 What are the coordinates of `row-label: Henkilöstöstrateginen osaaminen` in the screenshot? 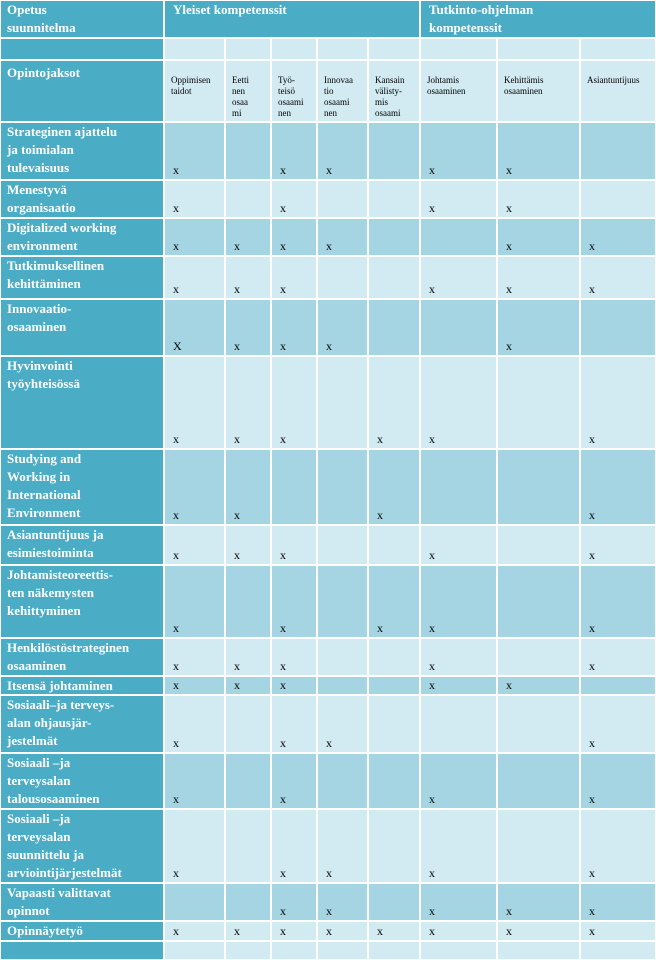 It's located at (82, 657).